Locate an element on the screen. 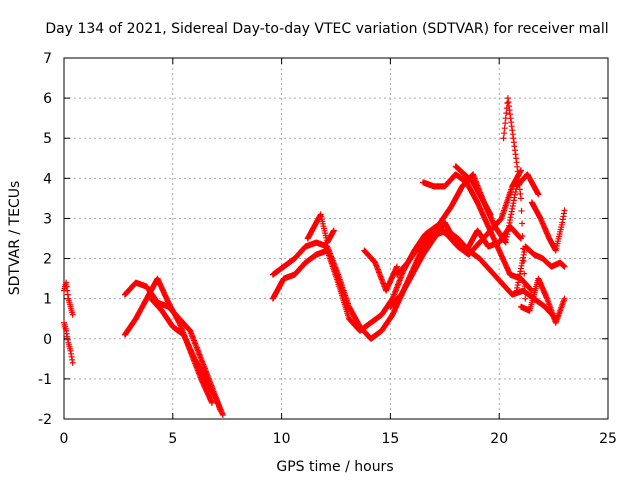 The height and width of the screenshot is (480, 640). series-track-p is located at coordinates (542, 300).